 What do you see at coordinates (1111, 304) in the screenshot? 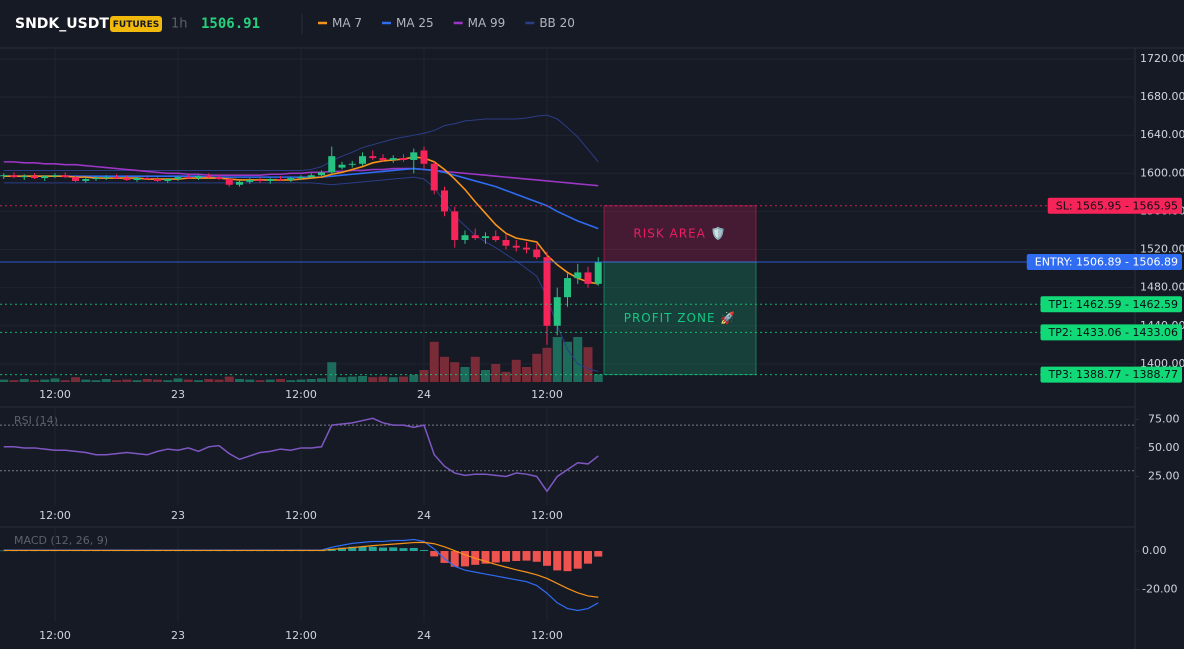
I see `level-tag: TP1: 1462.59 - 1462.59` at bounding box center [1111, 304].